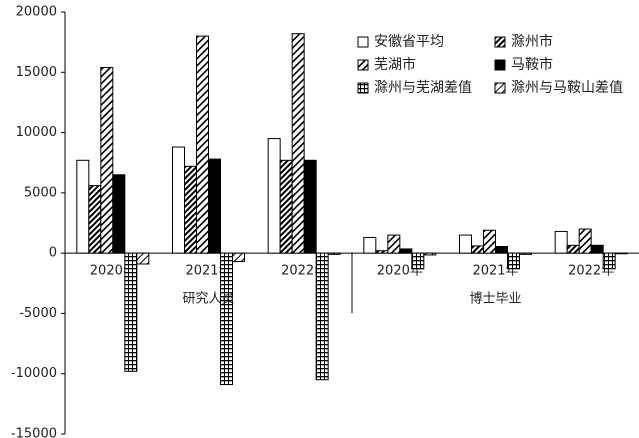  What do you see at coordinates (567, 88) in the screenshot?
I see `legend-label: 滁州与马鞍山差值` at bounding box center [567, 88].